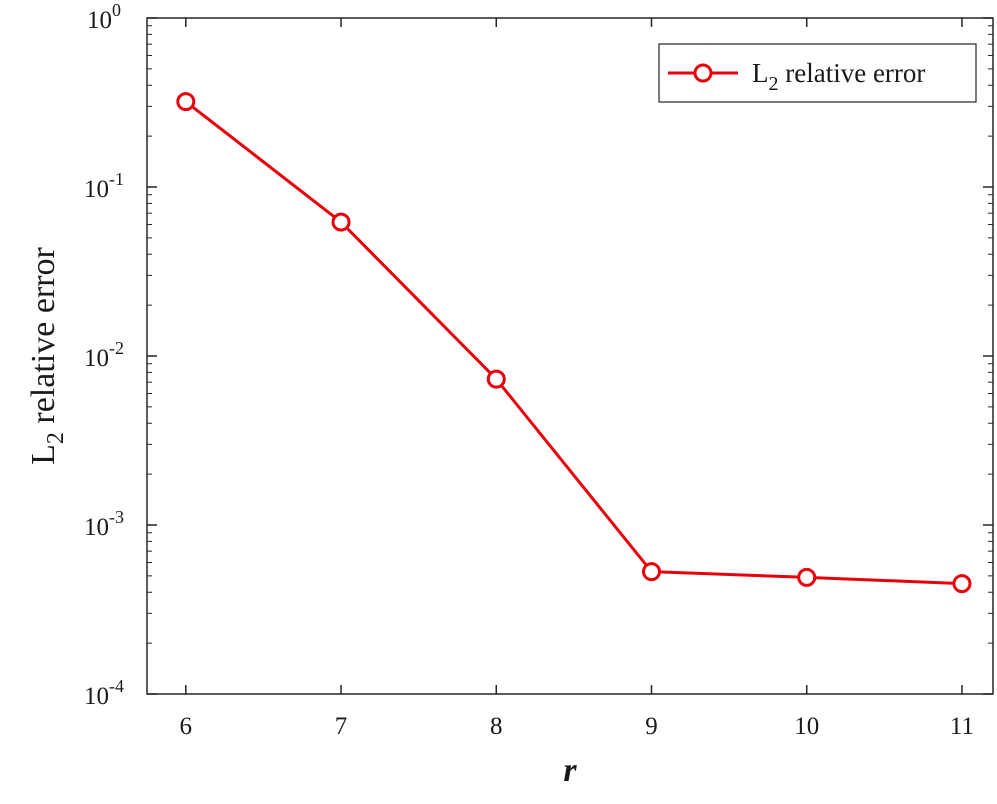 The image size is (997, 804). I want to click on y-axis-label: L2 relative error, so click(47, 355).